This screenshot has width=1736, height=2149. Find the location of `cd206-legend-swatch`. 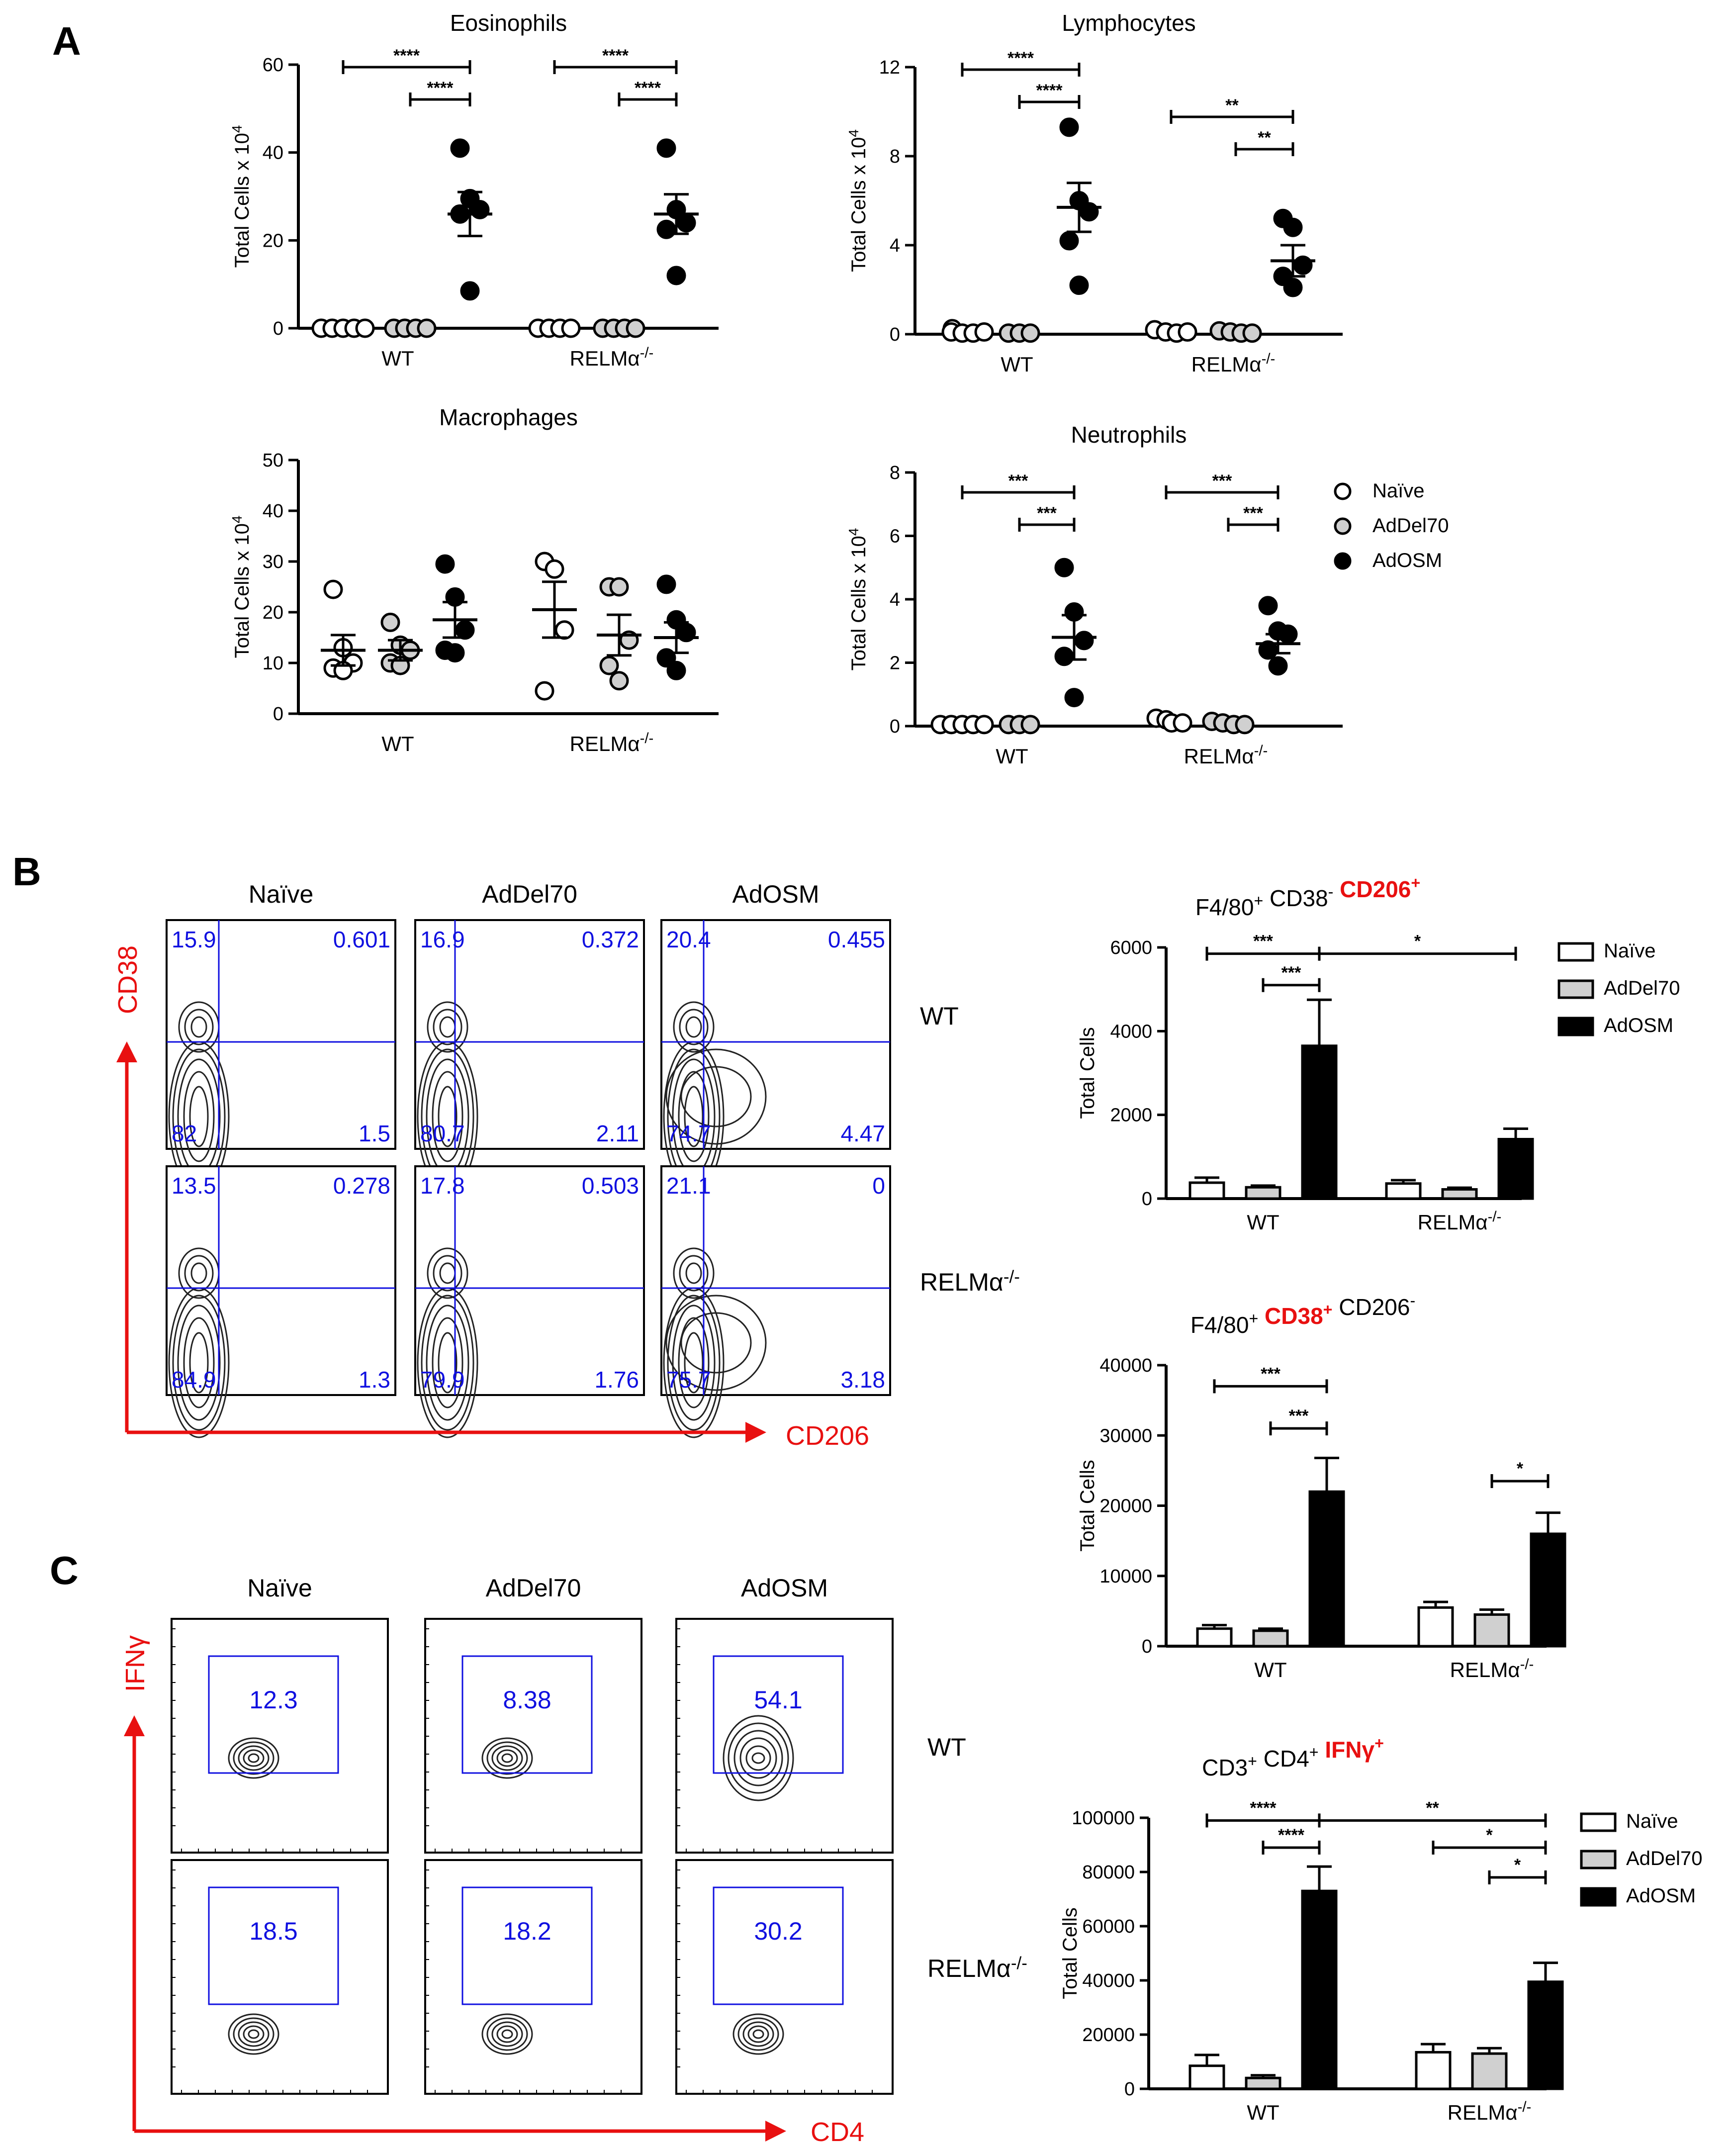

cd206-legend-swatch is located at coordinates (1576, 1026).